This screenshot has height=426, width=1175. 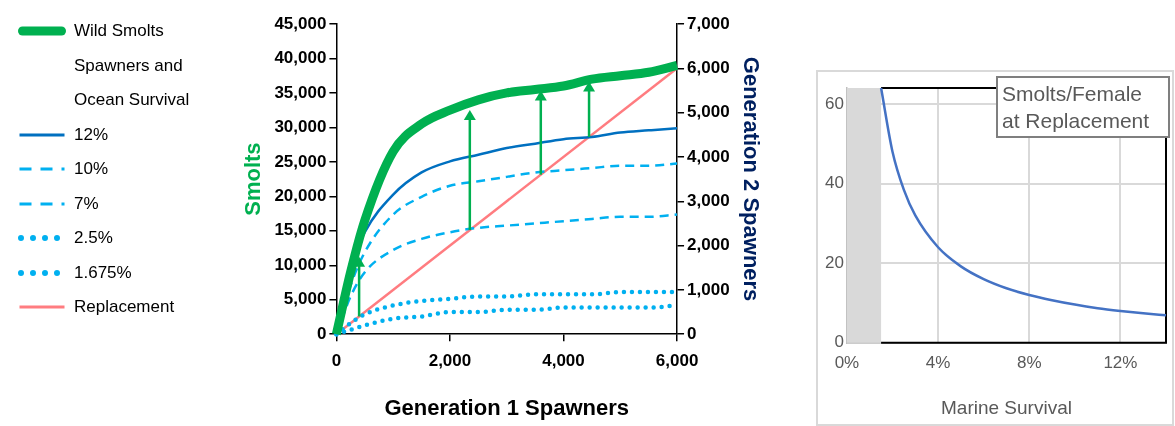 What do you see at coordinates (119, 31) in the screenshot?
I see `legend-label: Wild Smolts` at bounding box center [119, 31].